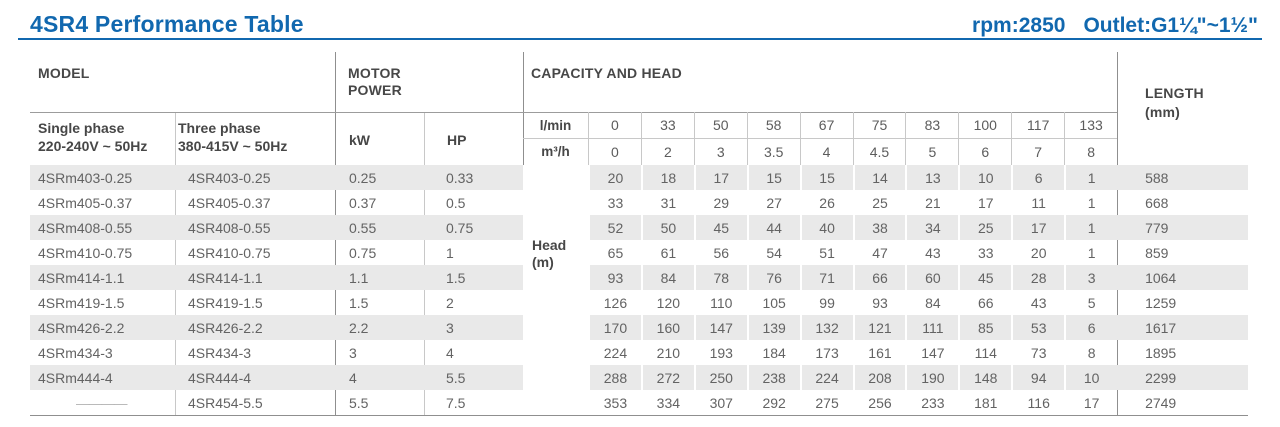 The image size is (1280, 427). Describe the element at coordinates (984, 377) in the screenshot. I see `head-value-cell: 148` at that location.